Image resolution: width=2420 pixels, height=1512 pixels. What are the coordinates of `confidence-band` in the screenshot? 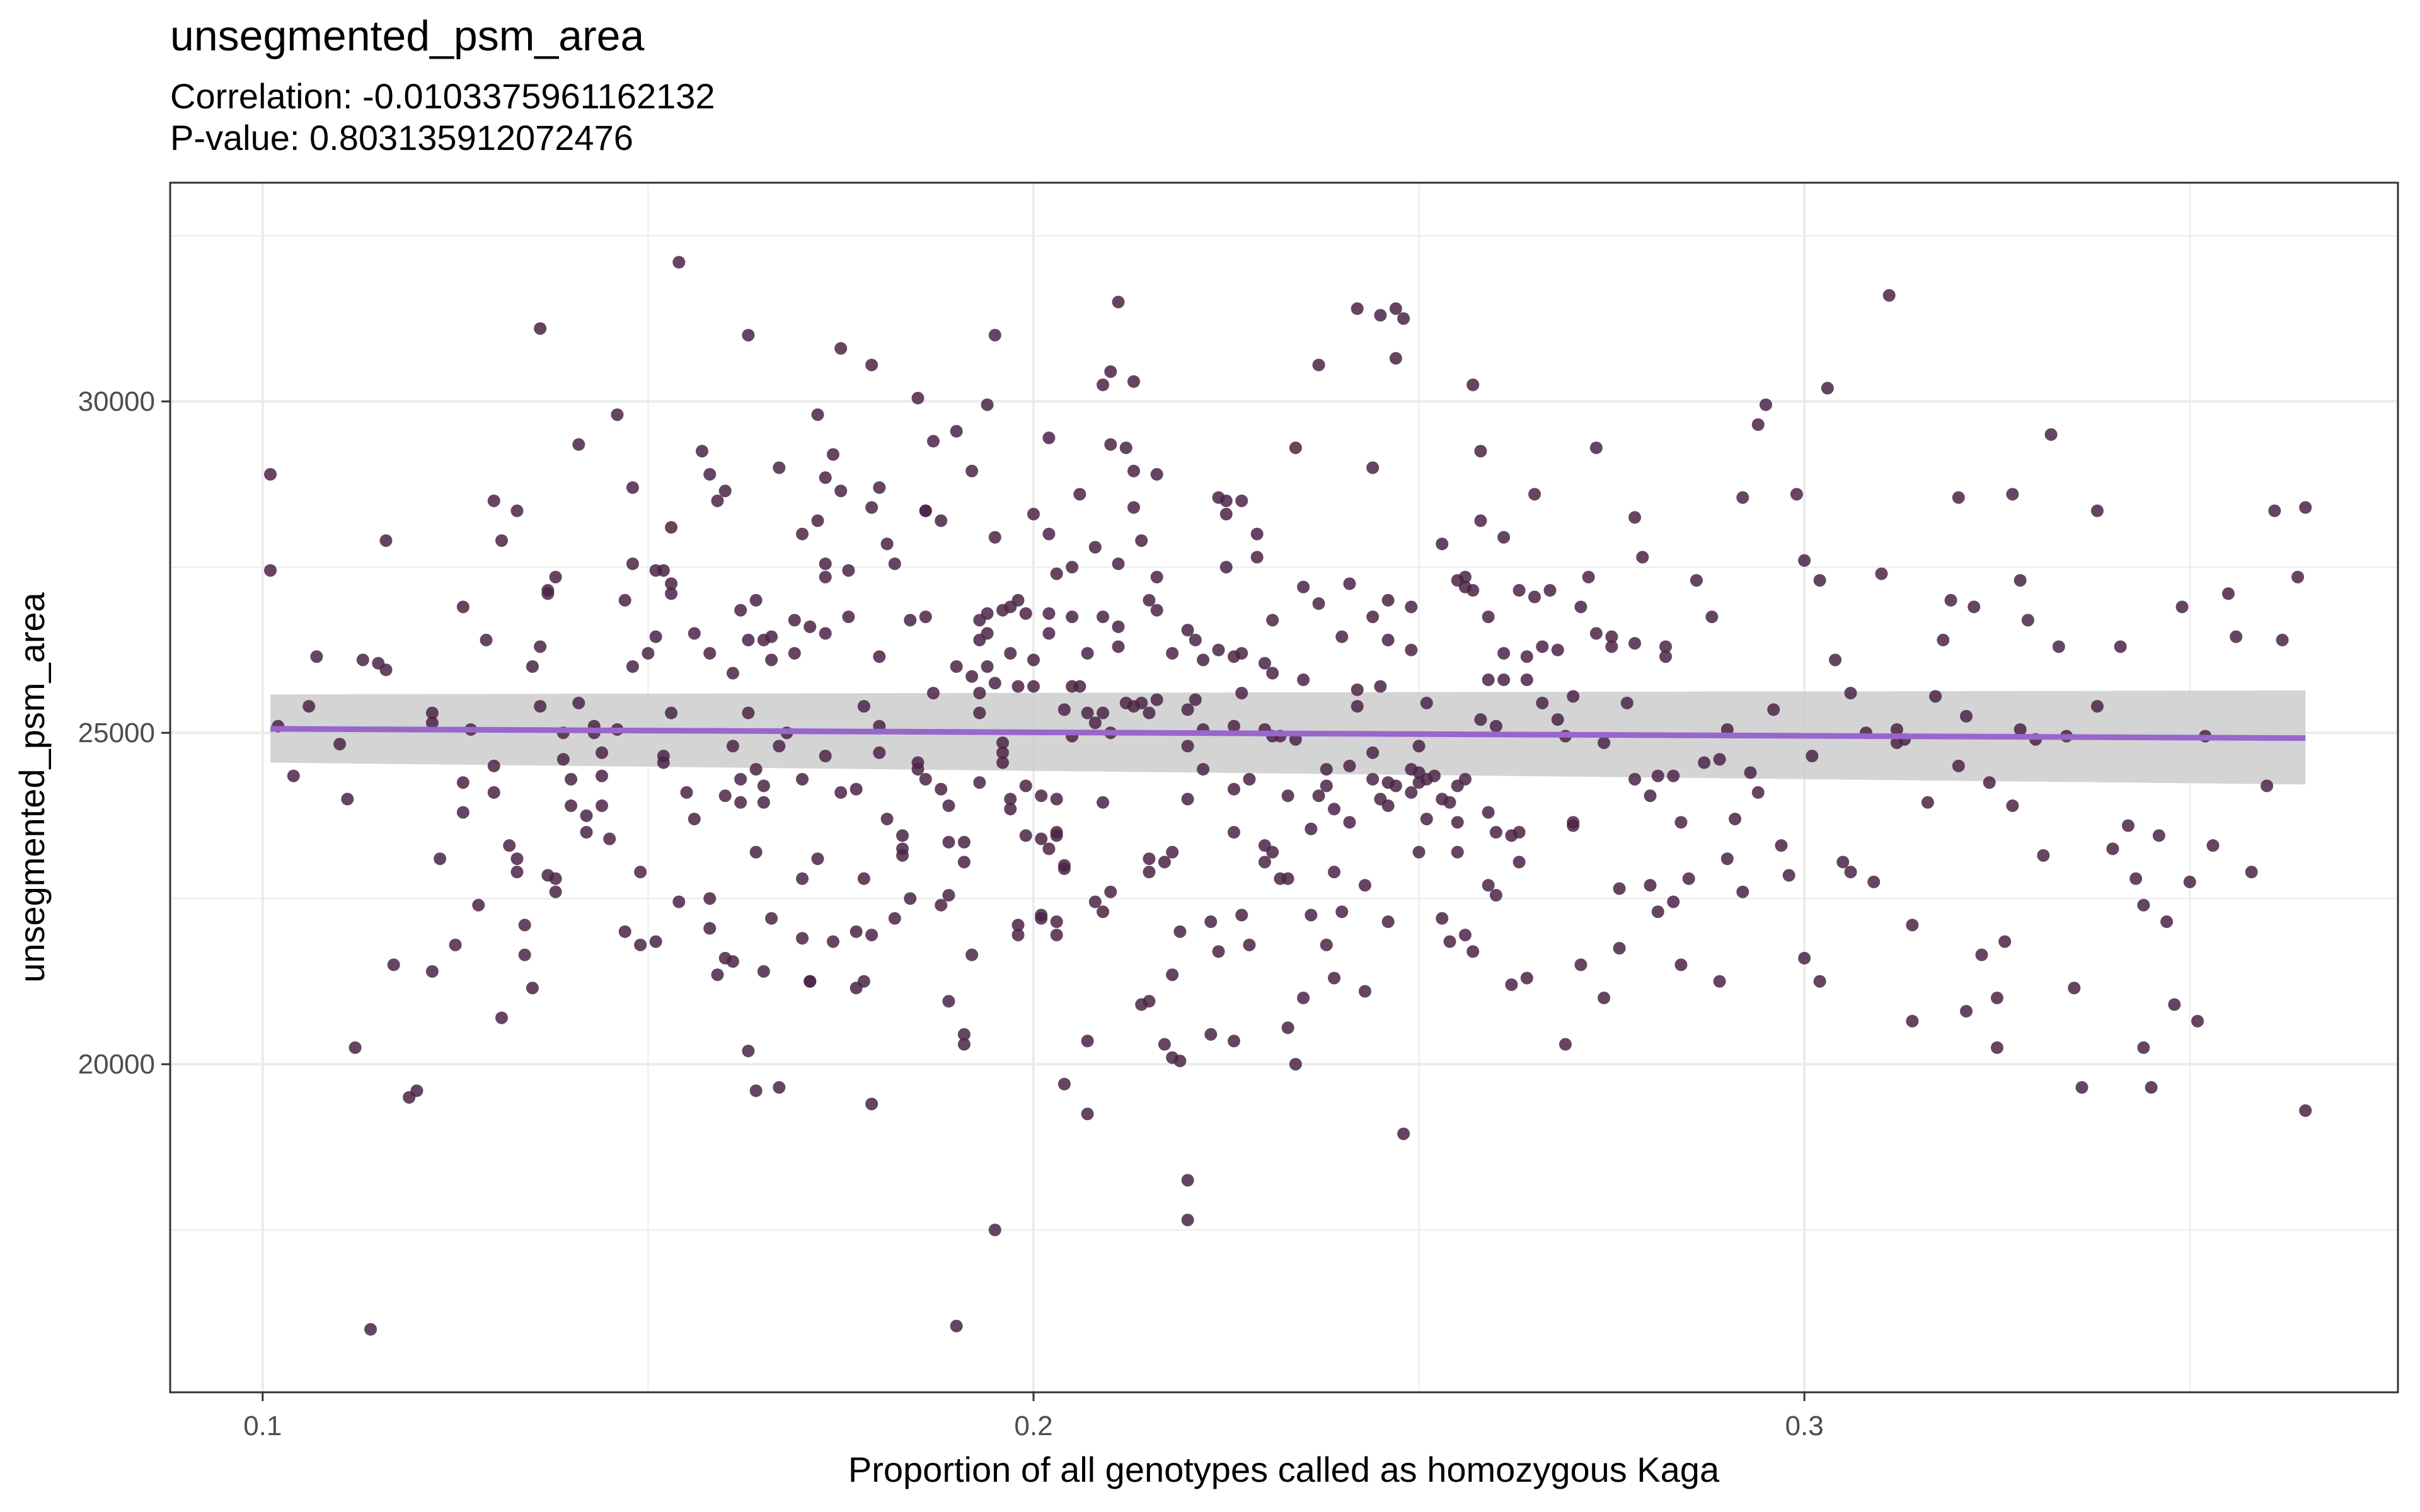 It's located at (1288, 737).